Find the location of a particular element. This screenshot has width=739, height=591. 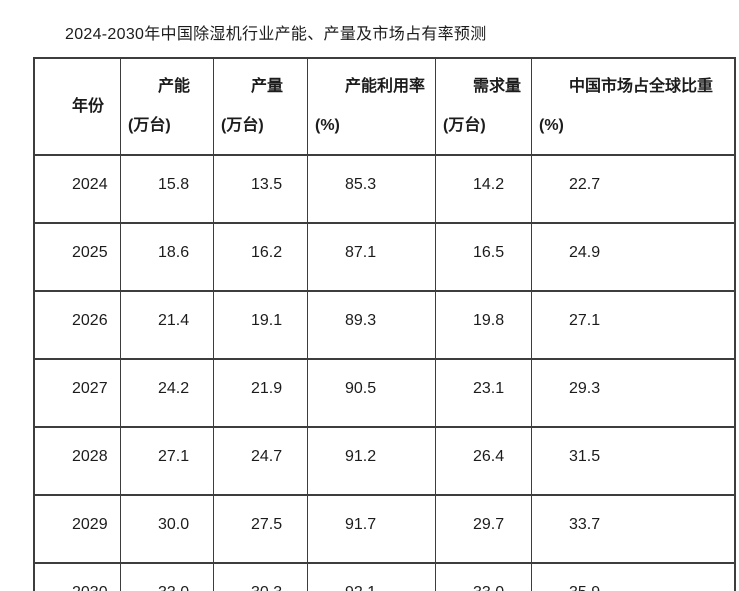

column-label: 产量 is located at coordinates (267, 86).